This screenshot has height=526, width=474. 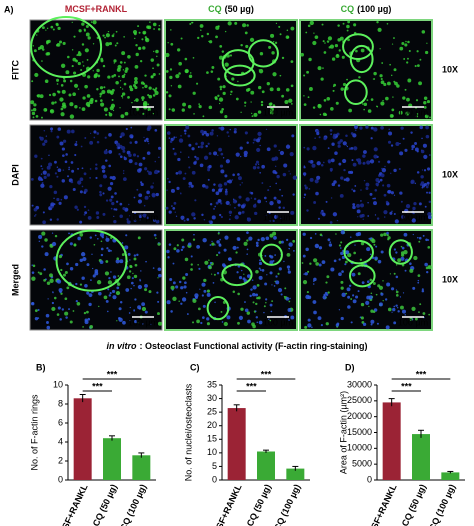 What do you see at coordinates (195, 367) in the screenshot?
I see `chart-label: C)` at bounding box center [195, 367].